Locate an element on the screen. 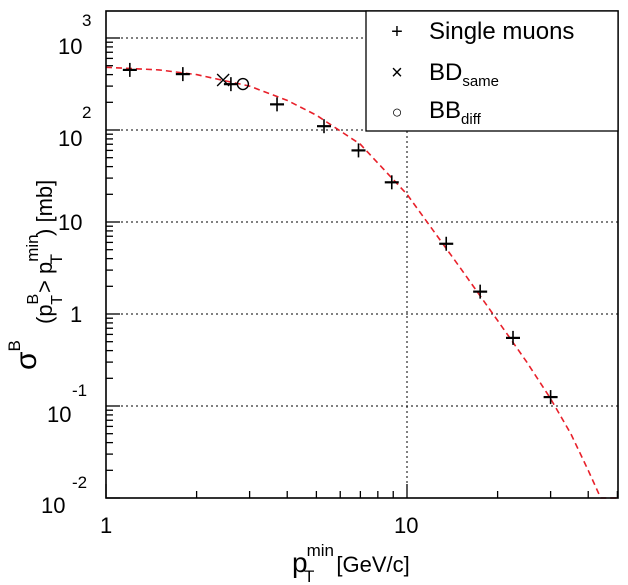 The image size is (628, 585). y-tick-10: 10 is located at coordinates (70, 222).